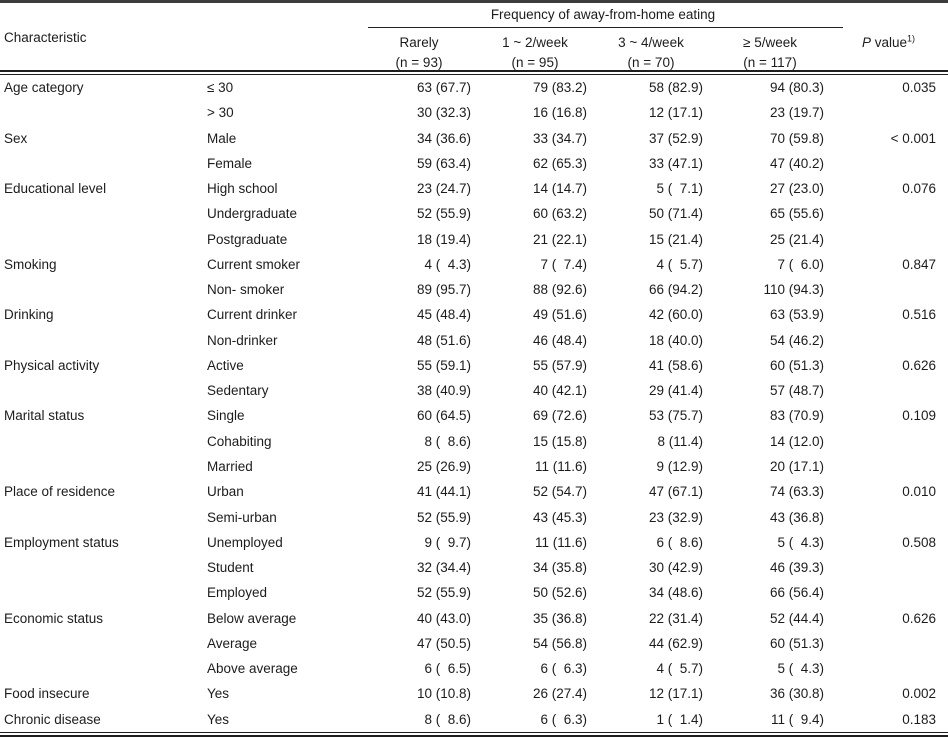 Image resolution: width=948 pixels, height=738 pixels. Describe the element at coordinates (675, 163) in the screenshot. I see `value-cell-3-4week: 33 (47.1)` at that location.